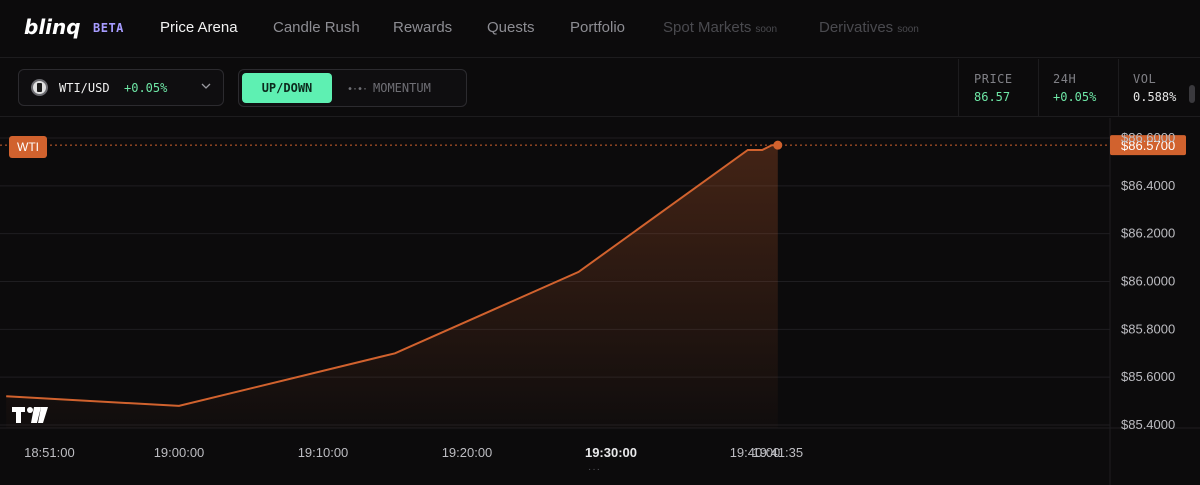 The image size is (1200, 485). Describe the element at coordinates (1078, 88) in the screenshot. I see `stat-24h: 24H +0.05%` at that location.